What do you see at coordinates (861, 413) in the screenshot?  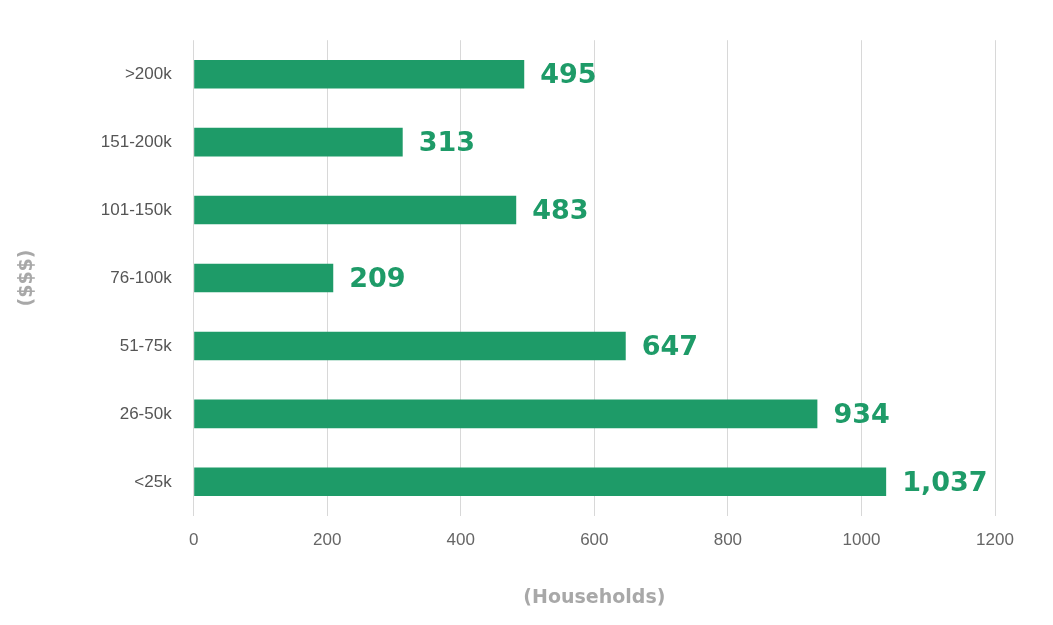 I see `data-label: 934` at bounding box center [861, 413].